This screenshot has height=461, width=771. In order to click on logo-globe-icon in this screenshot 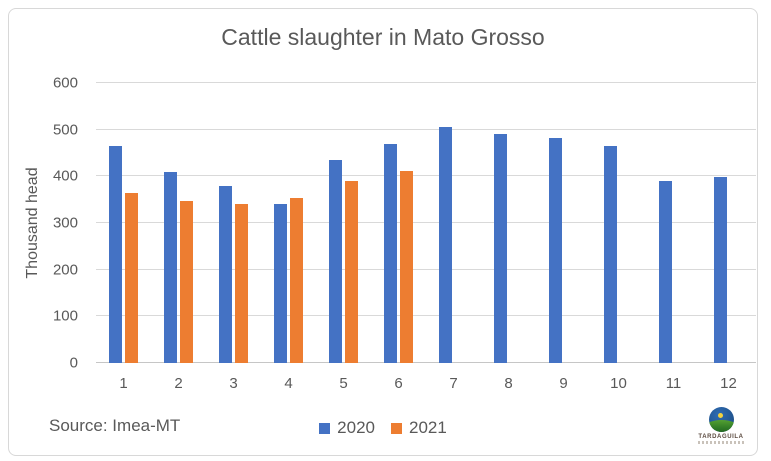, I will do `click(721, 419)`.